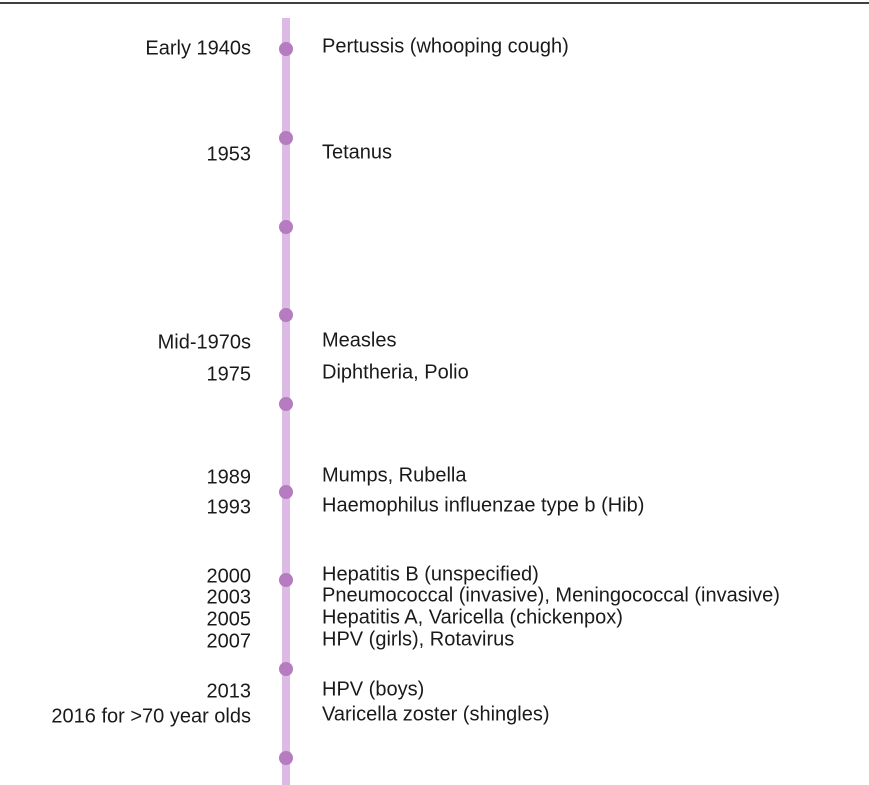 Image resolution: width=869 pixels, height=785 pixels. I want to click on entry-label: Varicella zoster (shingles), so click(436, 714).